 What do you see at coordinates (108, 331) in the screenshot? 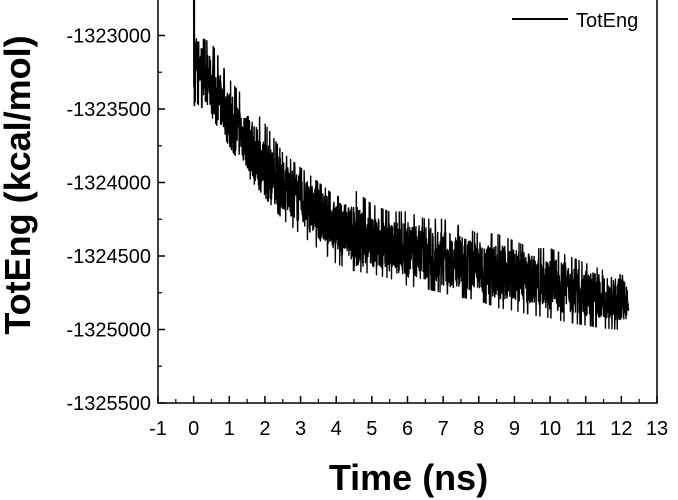
I see `y-tick-label: -1325000` at bounding box center [108, 331].